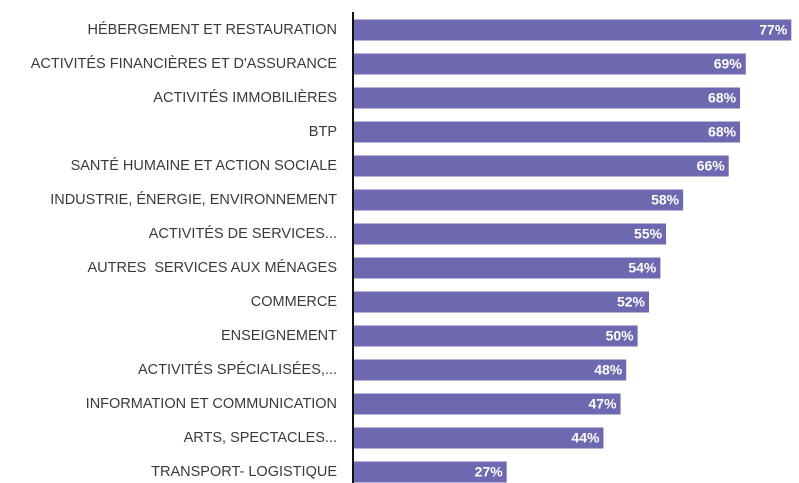  What do you see at coordinates (728, 64) in the screenshot?
I see `value-label: 69%` at bounding box center [728, 64].